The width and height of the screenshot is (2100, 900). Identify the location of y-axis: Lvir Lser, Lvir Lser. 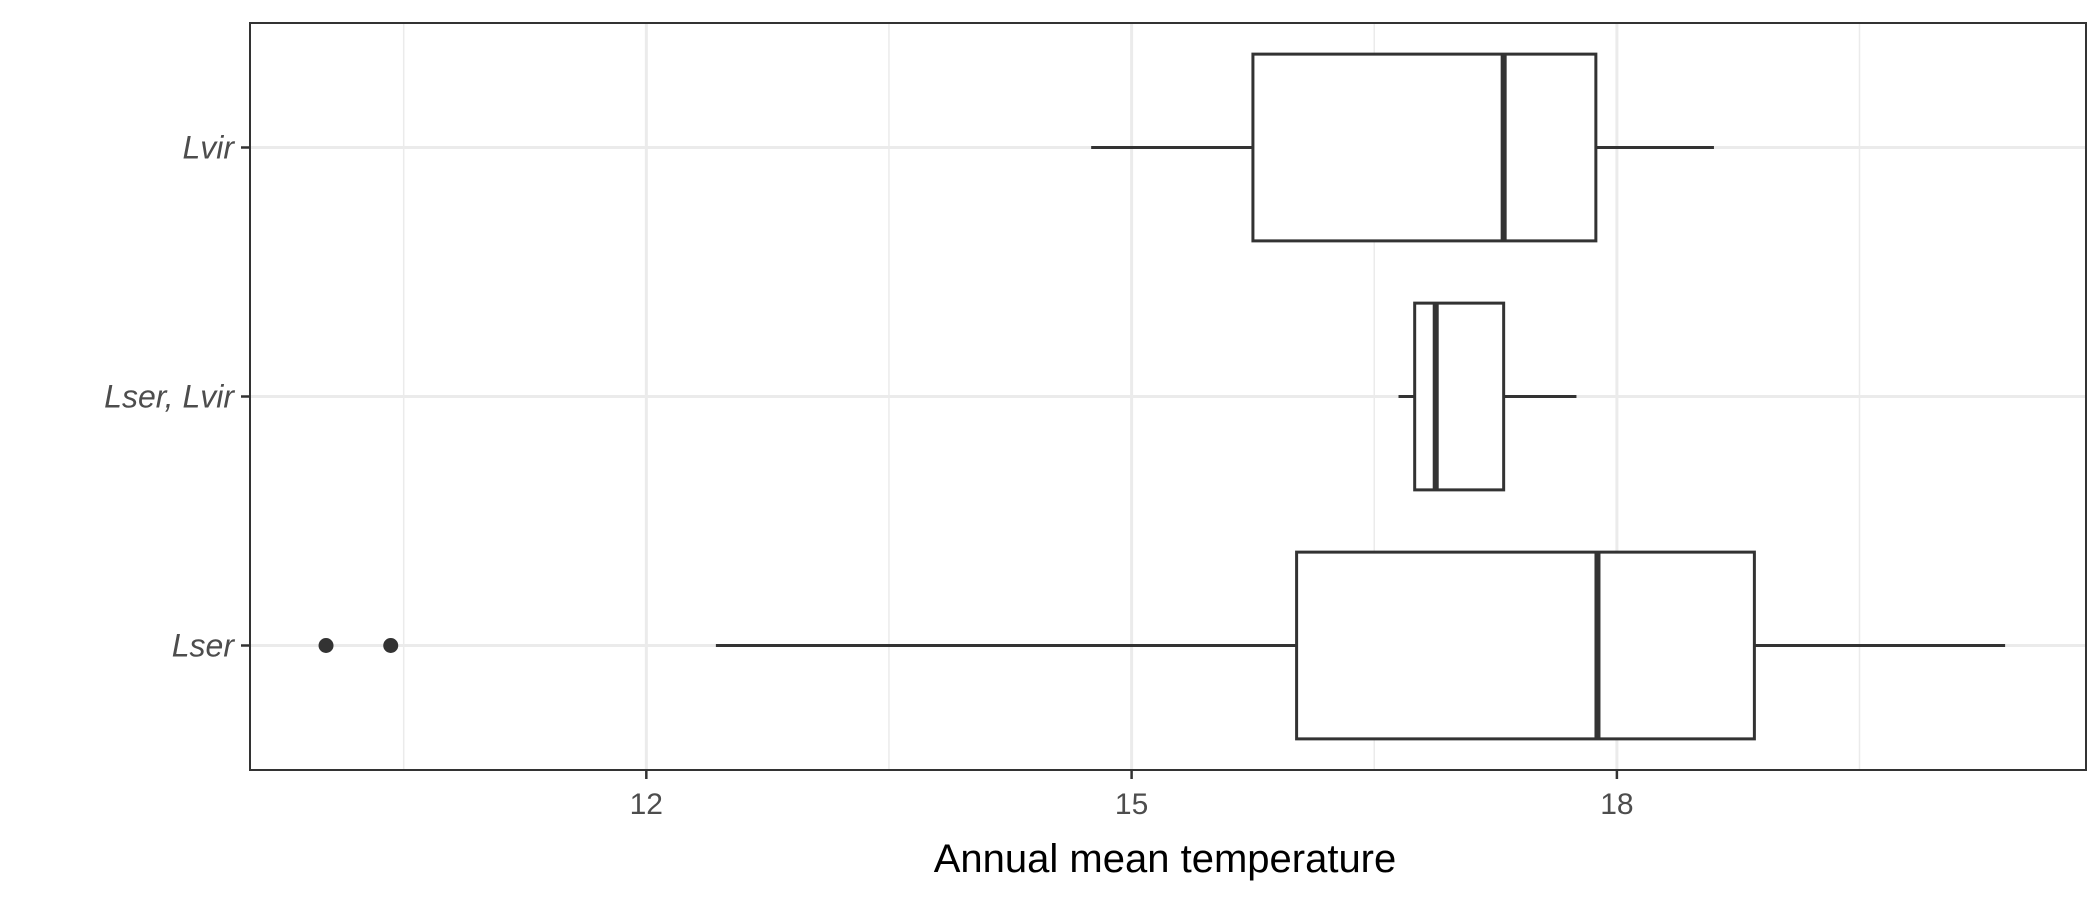
(177, 397).